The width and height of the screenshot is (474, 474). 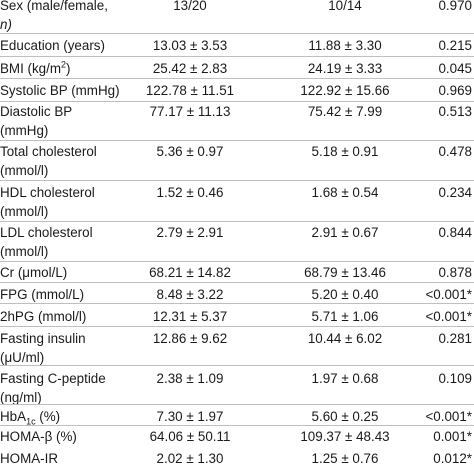 What do you see at coordinates (52, 46) in the screenshot?
I see `row-label: Education (years)` at bounding box center [52, 46].